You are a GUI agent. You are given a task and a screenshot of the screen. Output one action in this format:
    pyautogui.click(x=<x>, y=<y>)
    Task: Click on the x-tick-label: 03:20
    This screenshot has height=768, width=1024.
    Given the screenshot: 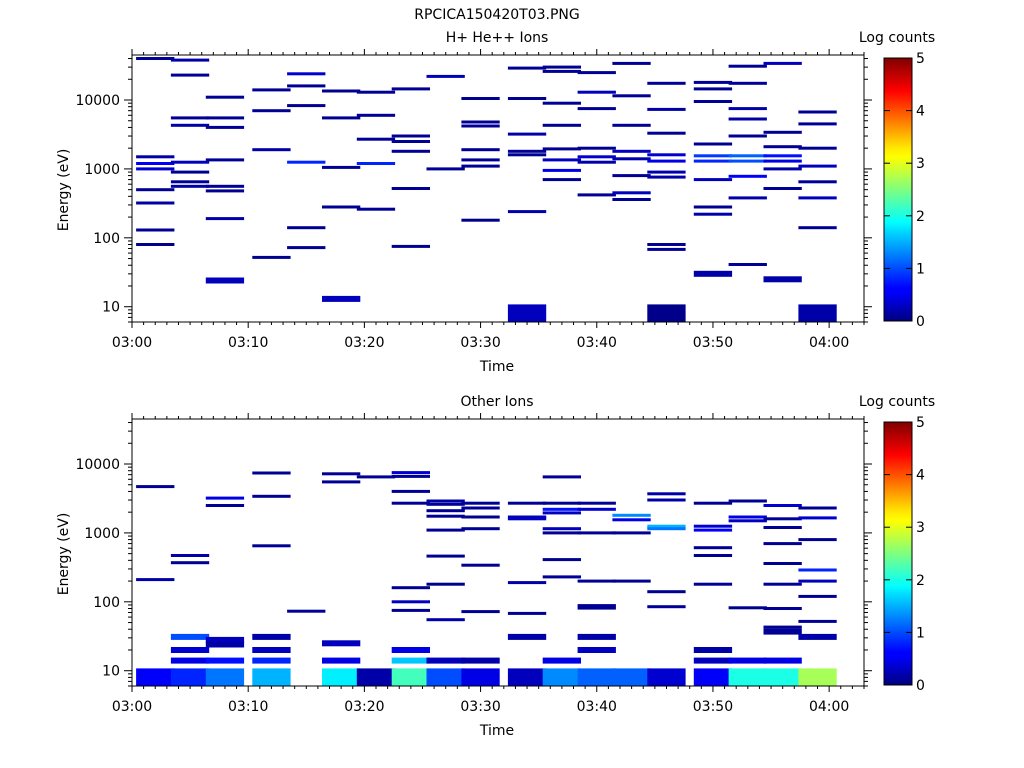 What is the action you would take?
    pyautogui.click(x=364, y=343)
    